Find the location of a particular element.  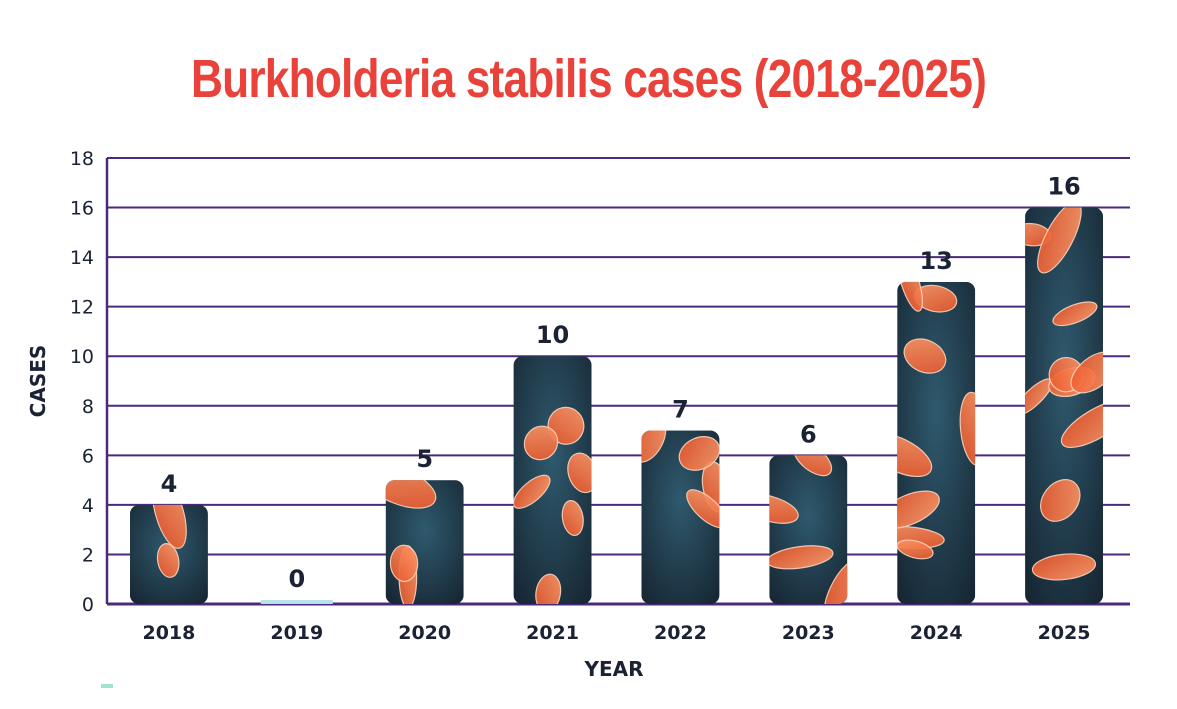

y-tick-label: 18 is located at coordinates (82, 159).